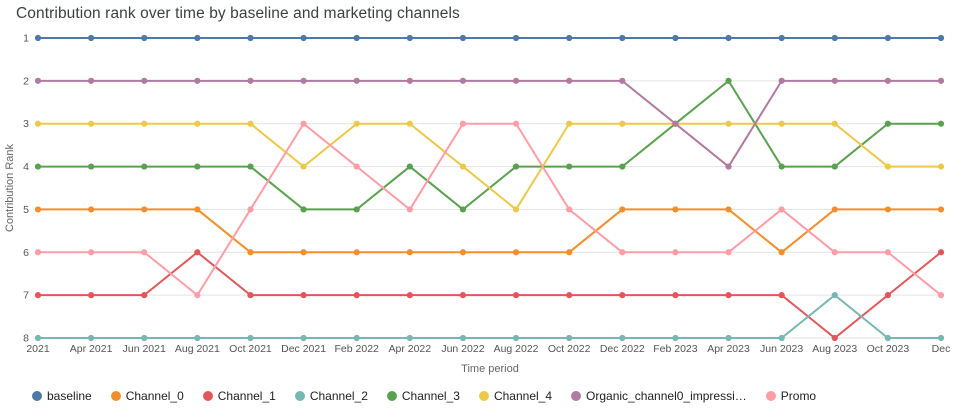  What do you see at coordinates (147, 396) in the screenshot?
I see `legend-item-channel_0: Channel_0` at bounding box center [147, 396].